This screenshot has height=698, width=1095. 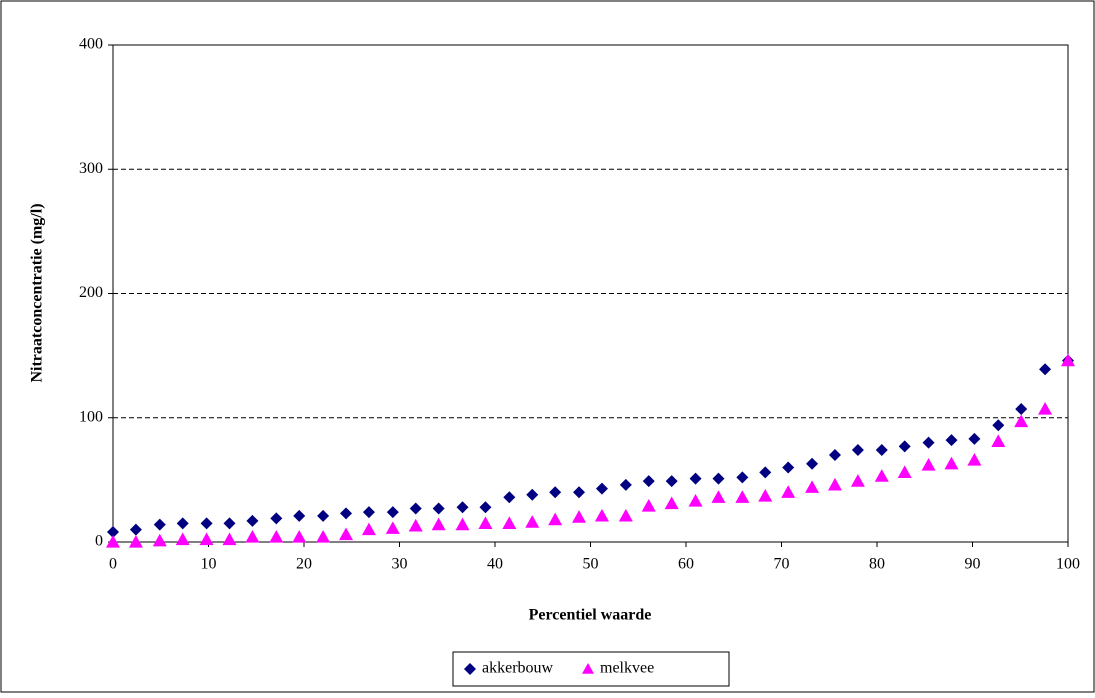 What do you see at coordinates (91, 168) in the screenshot?
I see `y-tick-label: 300` at bounding box center [91, 168].